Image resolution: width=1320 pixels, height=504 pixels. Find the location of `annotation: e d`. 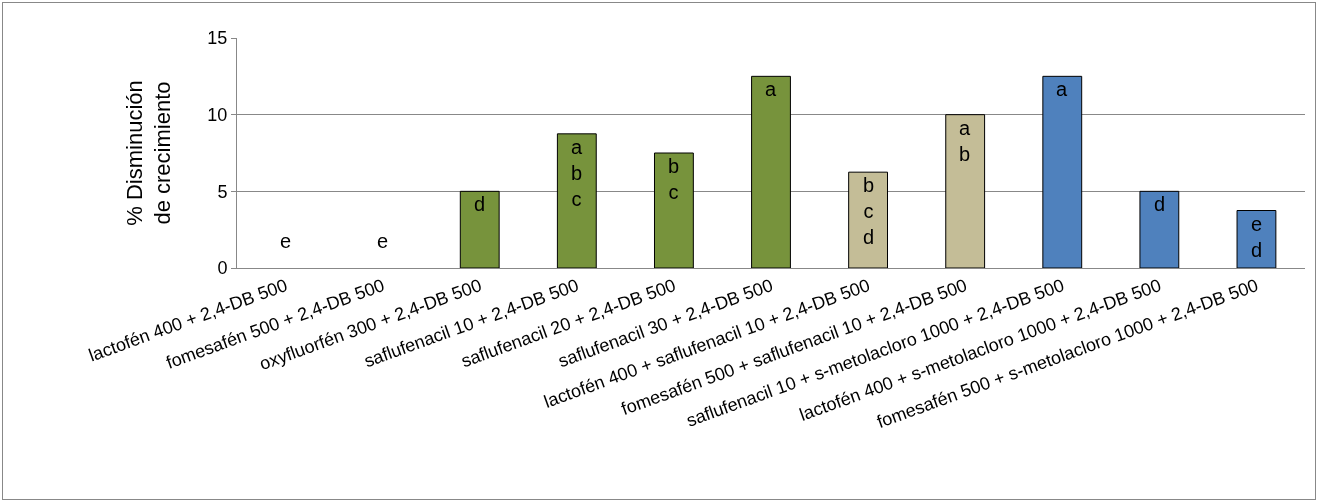

annotation: e d is located at coordinates (1257, 237).